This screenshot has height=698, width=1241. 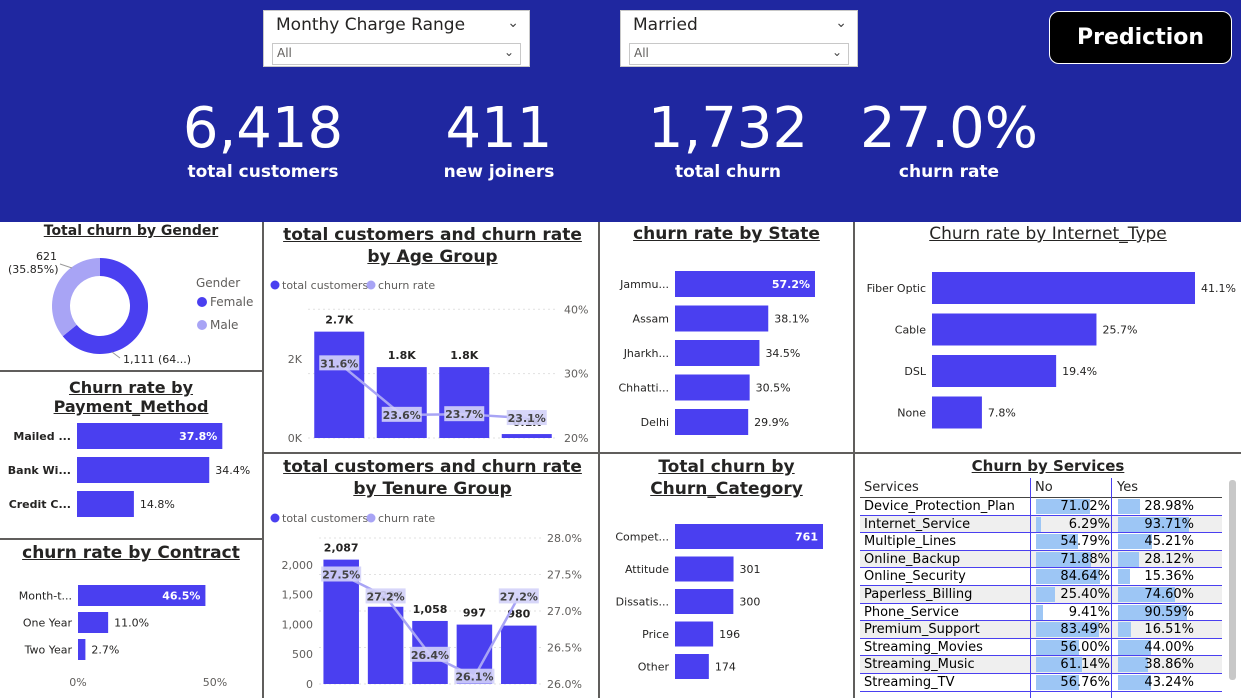 I want to click on cell-value: 56.00%, so click(x=1085, y=647).